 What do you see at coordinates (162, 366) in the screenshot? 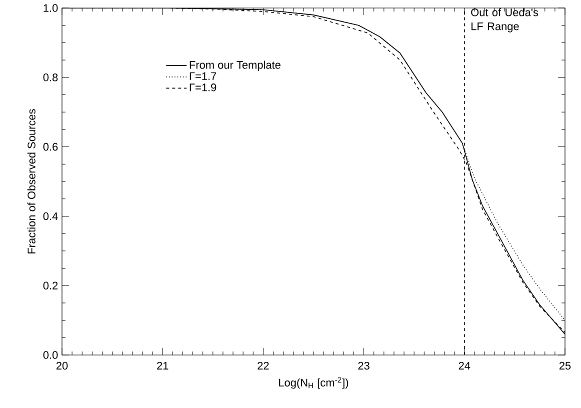
I see `x-tick-label: 21` at bounding box center [162, 366].